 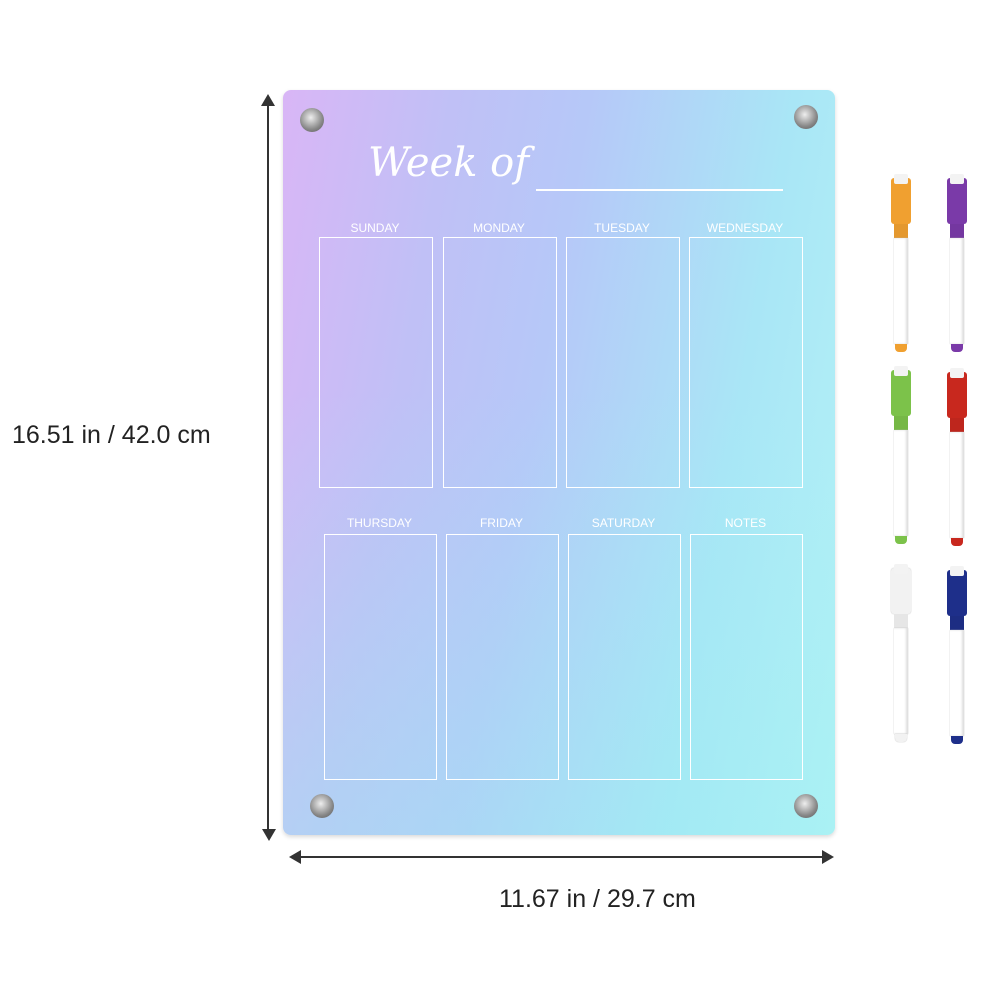 What do you see at coordinates (745, 228) in the screenshot?
I see `day-label: WEDNESDAY` at bounding box center [745, 228].